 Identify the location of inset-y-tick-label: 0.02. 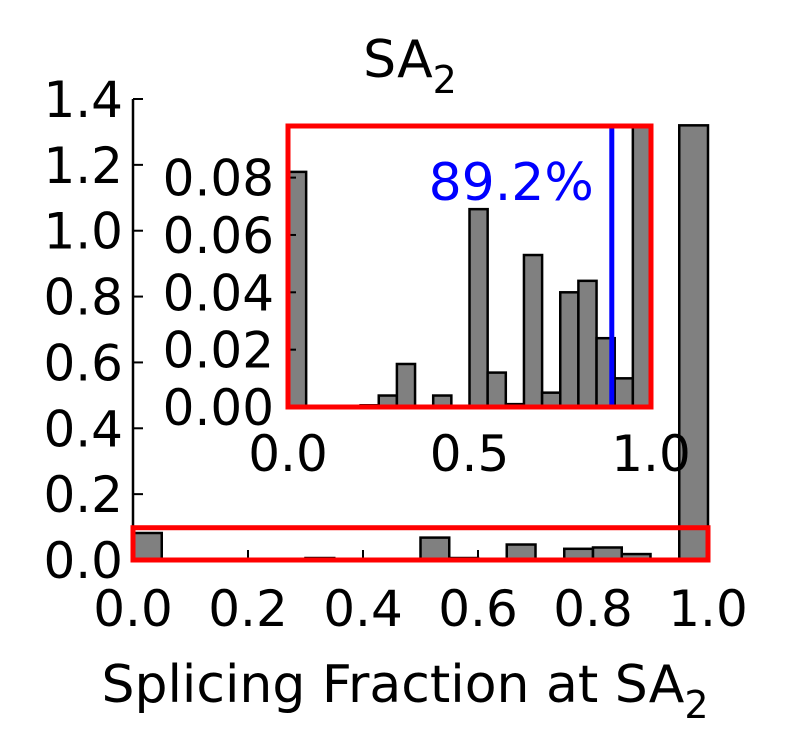
(218, 351).